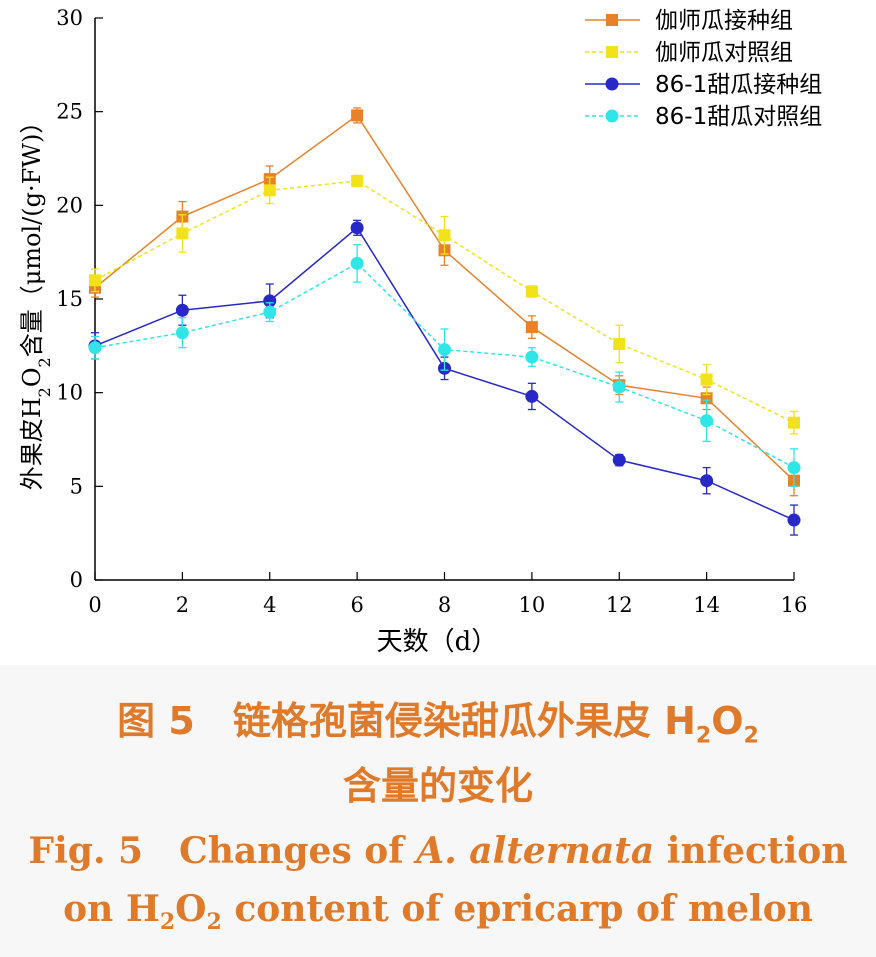  Describe the element at coordinates (76, 580) in the screenshot. I see `y-tick-label: 0` at that location.